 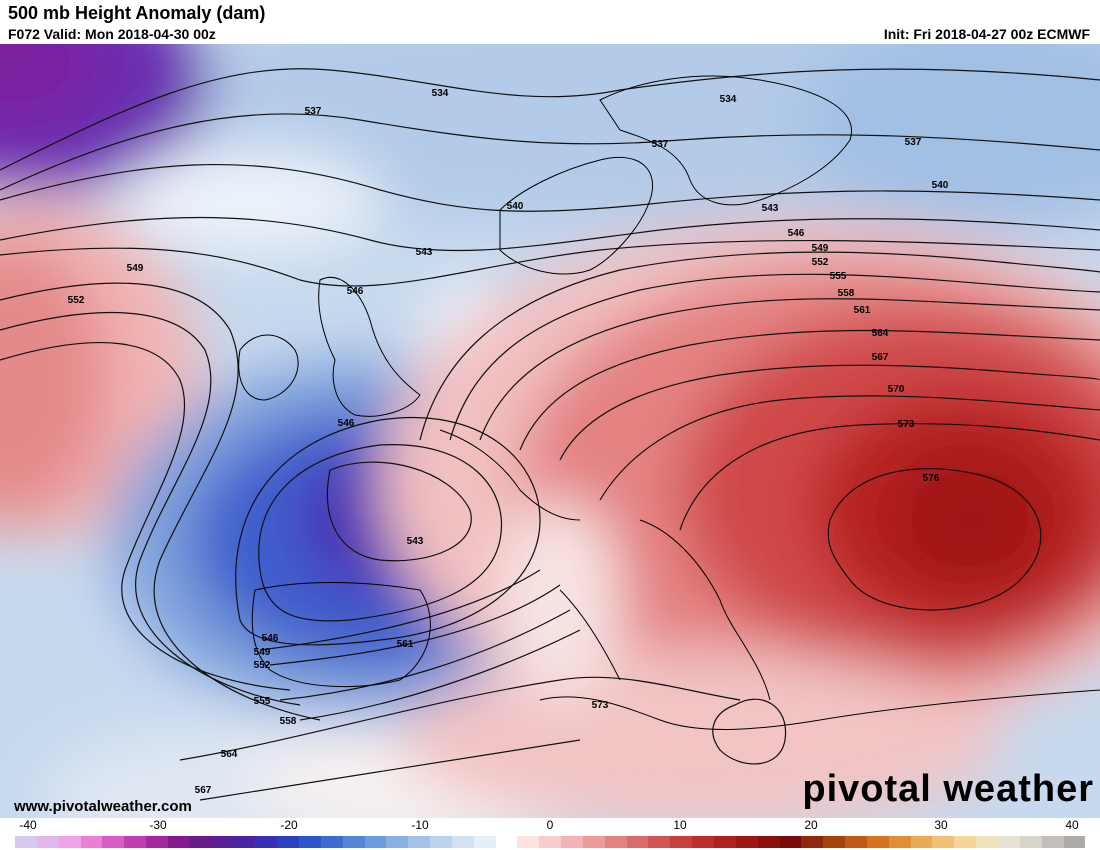 What do you see at coordinates (896, 389) in the screenshot?
I see `contour-label: 570` at bounding box center [896, 389].